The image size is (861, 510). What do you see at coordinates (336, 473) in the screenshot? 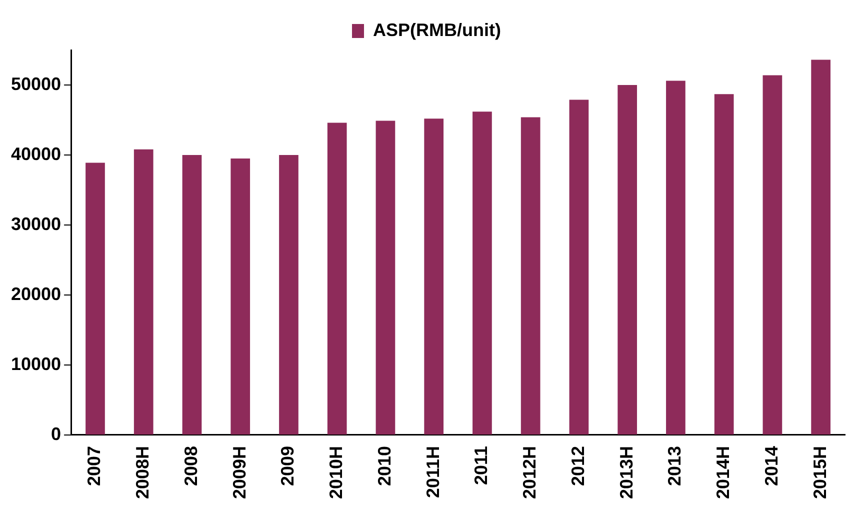
I see `x-tick-label: 2010H` at bounding box center [336, 473].